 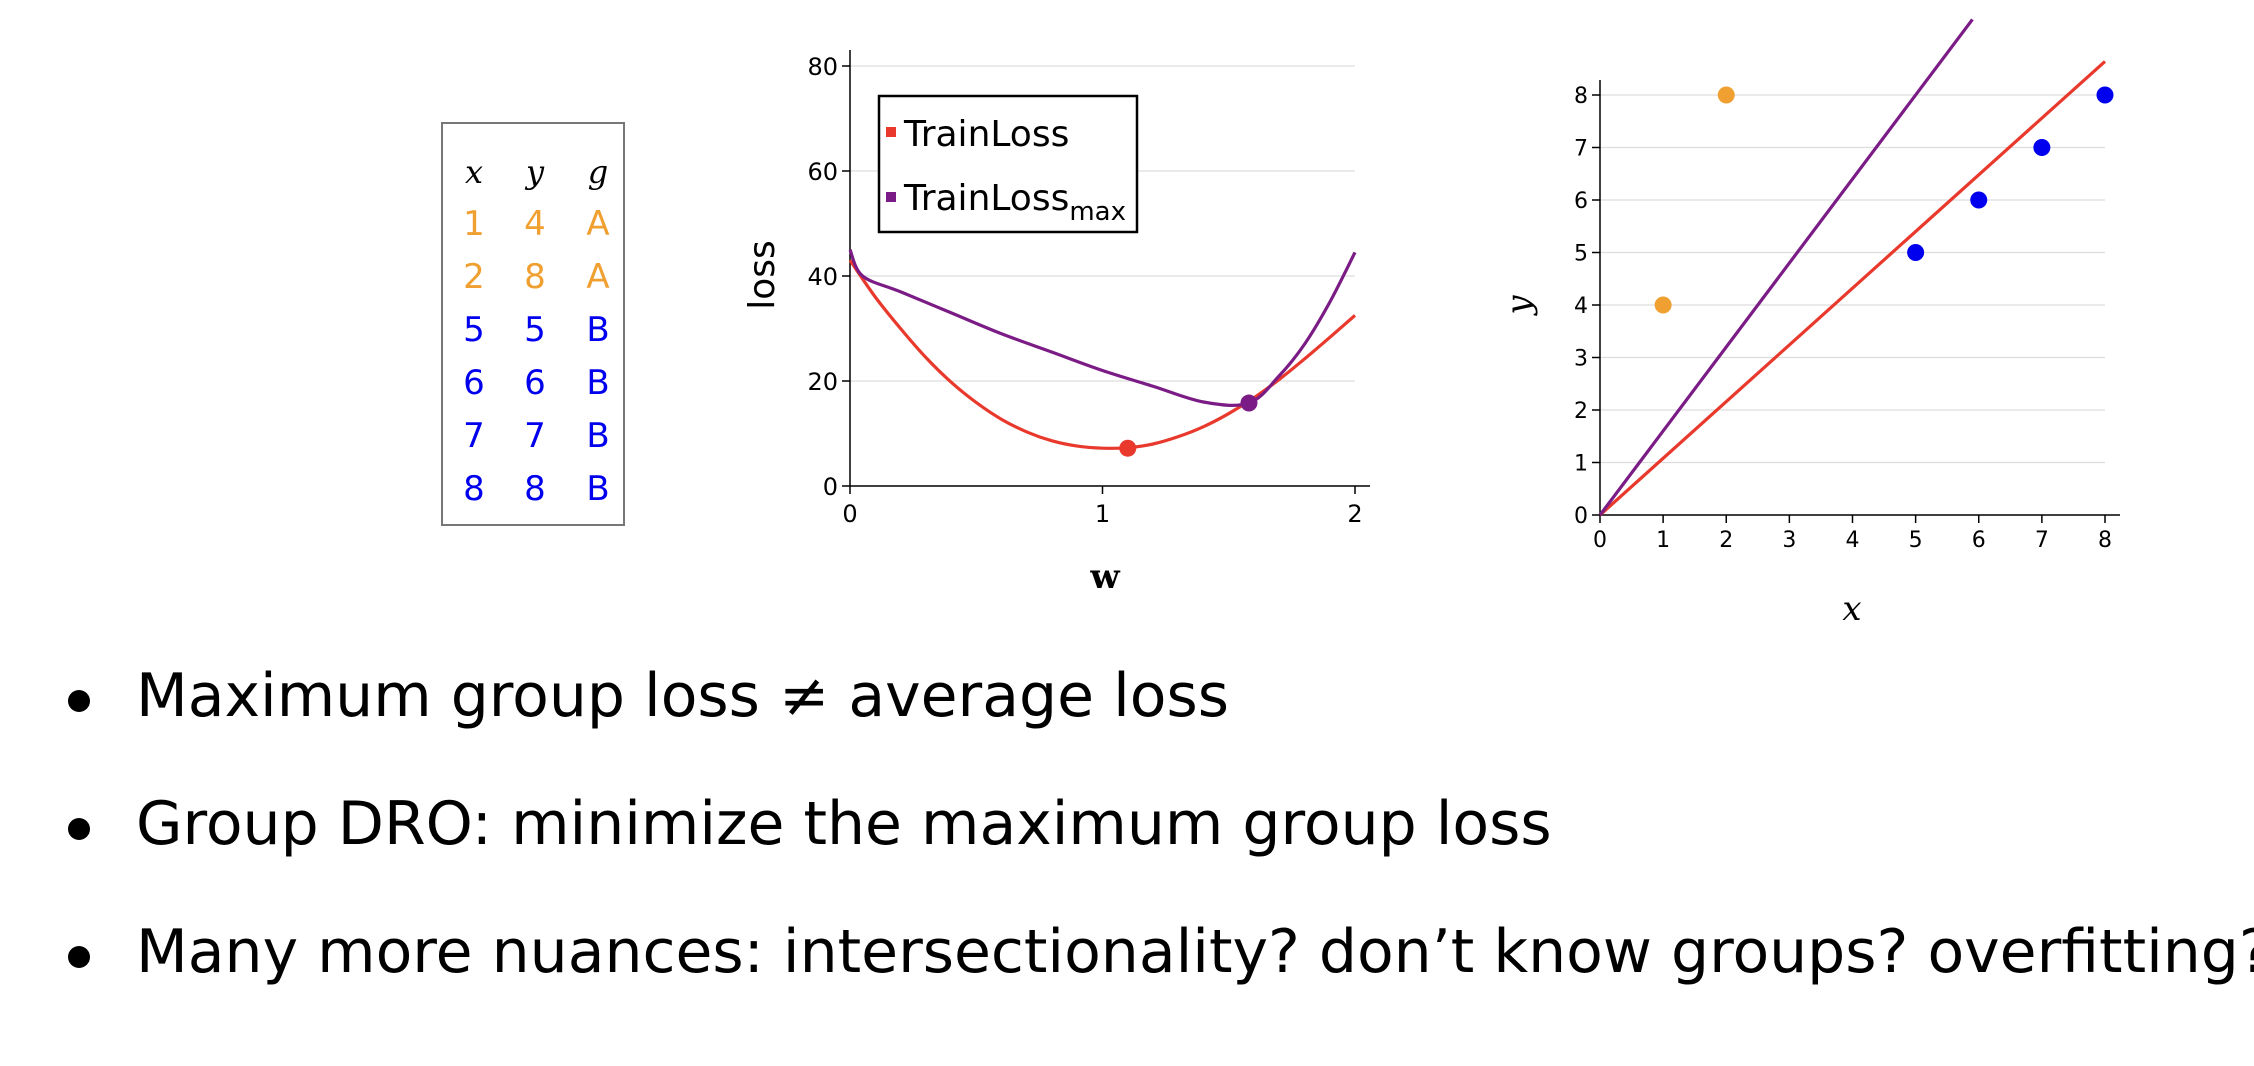 What do you see at coordinates (1581, 149) in the screenshot?
I see `scatter-y-tick-label: 7` at bounding box center [1581, 149].